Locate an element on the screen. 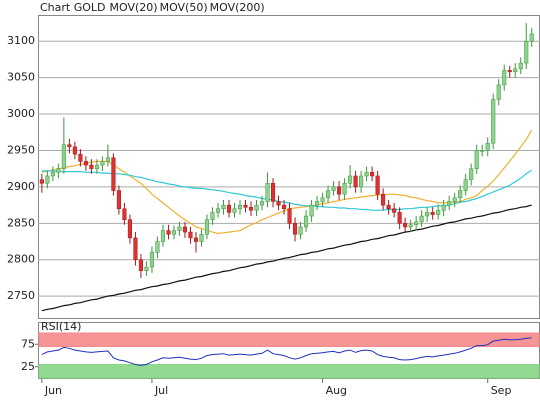  y-tick-label: 2750 is located at coordinates (21, 295).